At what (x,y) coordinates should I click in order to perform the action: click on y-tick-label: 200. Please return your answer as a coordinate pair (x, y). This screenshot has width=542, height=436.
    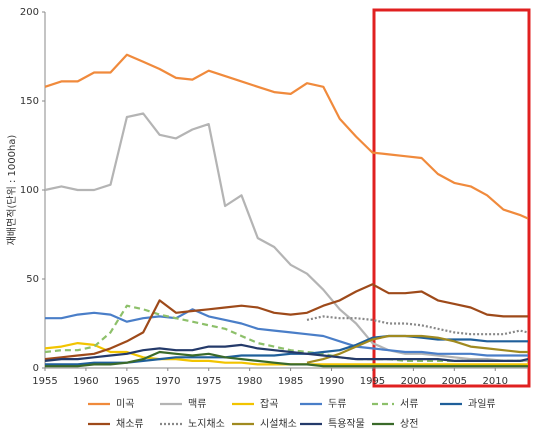
    Looking at the image, I should click on (29, 12).